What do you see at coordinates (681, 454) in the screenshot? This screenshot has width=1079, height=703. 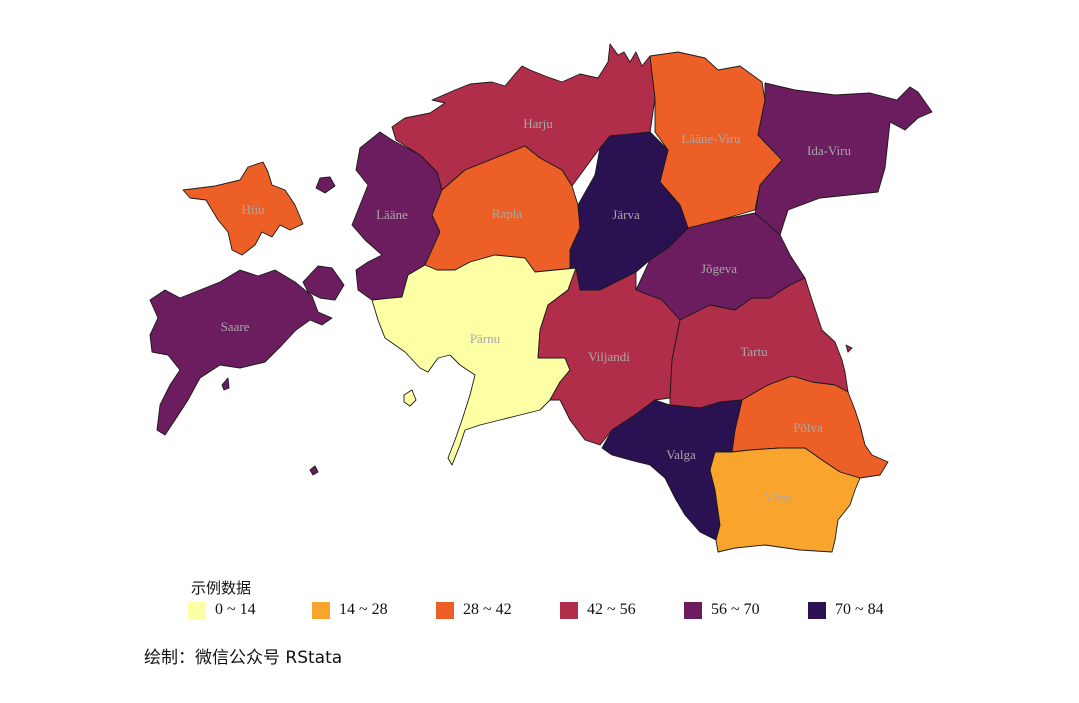 I see `county-label-valga: Valga` at bounding box center [681, 454].